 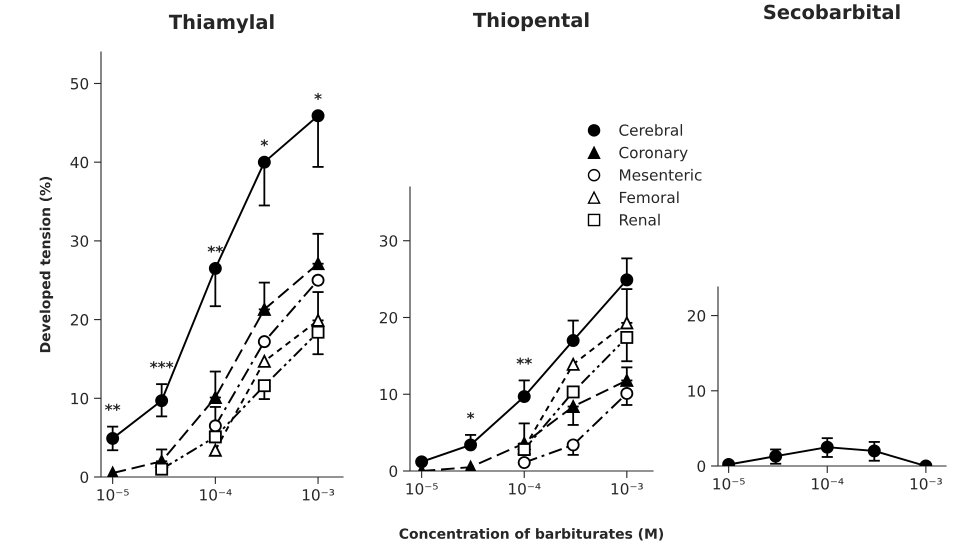 What do you see at coordinates (79, 162) in the screenshot?
I see `y-tick-label: 40` at bounding box center [79, 162].